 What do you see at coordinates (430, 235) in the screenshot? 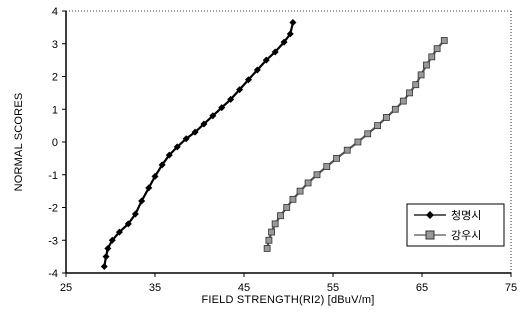
I see `legend-marker-rain-square` at bounding box center [430, 235].